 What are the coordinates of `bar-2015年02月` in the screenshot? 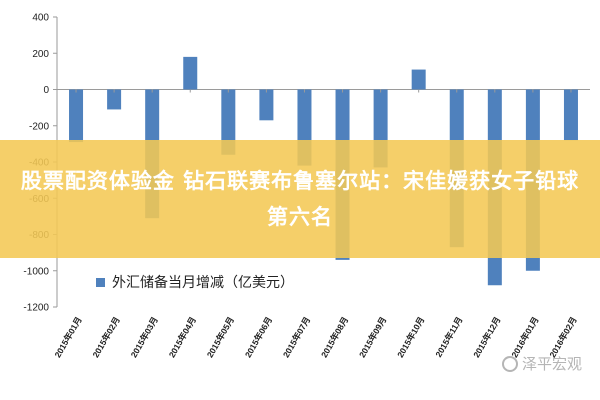 It's located at (114, 99).